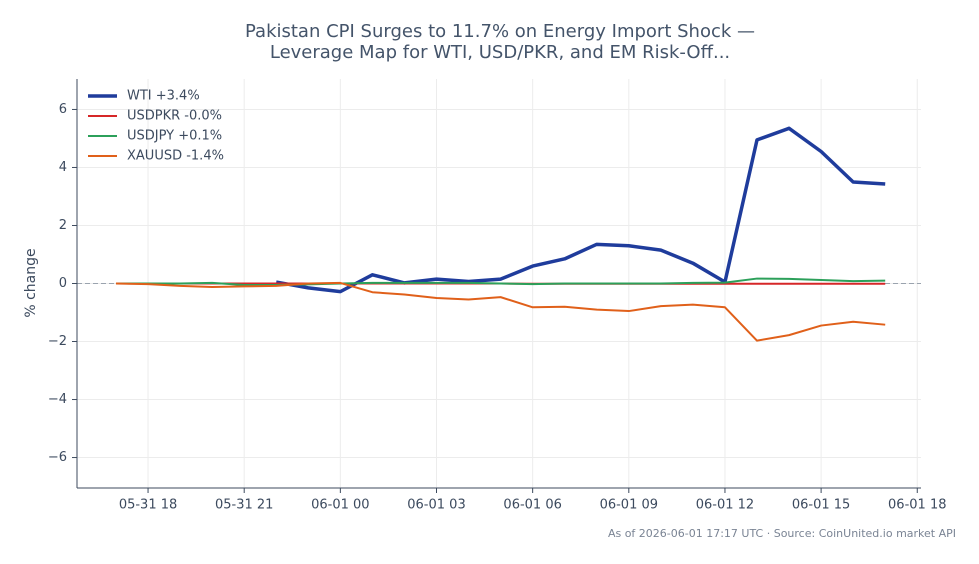 The image size is (979, 564). Describe the element at coordinates (725, 505) in the screenshot. I see `x-tick-label: 06-01 12` at that location.